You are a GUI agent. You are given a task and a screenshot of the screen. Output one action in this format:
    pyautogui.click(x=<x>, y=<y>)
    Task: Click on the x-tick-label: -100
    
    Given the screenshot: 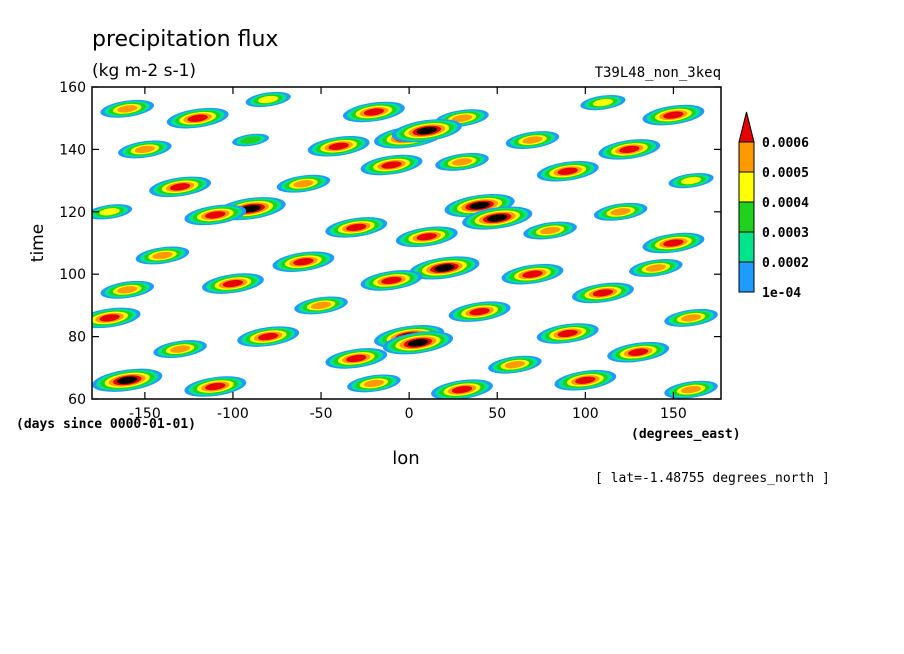 What is the action you would take?
    pyautogui.click(x=233, y=414)
    